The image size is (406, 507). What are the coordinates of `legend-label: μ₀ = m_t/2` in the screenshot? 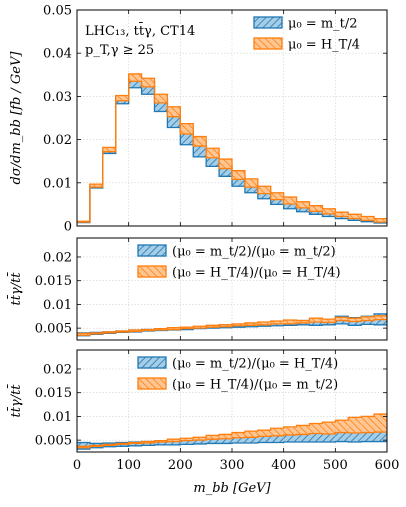 It's located at (323, 24).